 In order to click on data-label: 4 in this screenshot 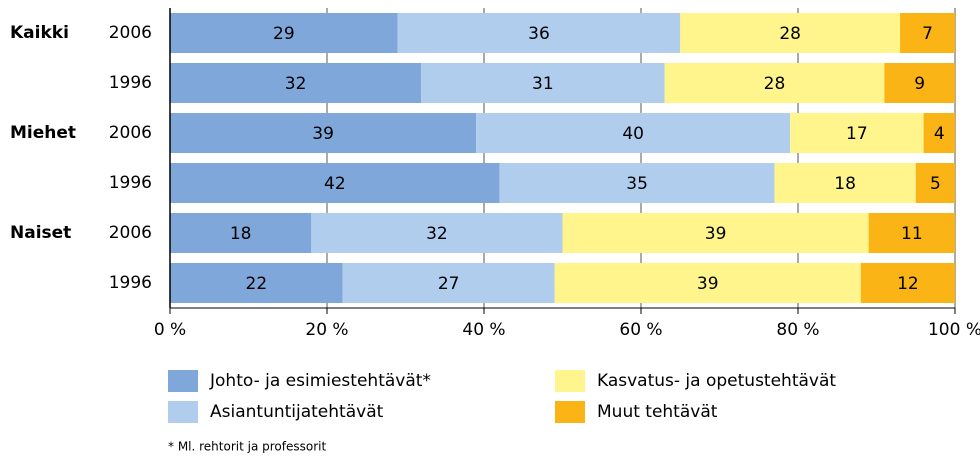, I will do `click(939, 134)`.